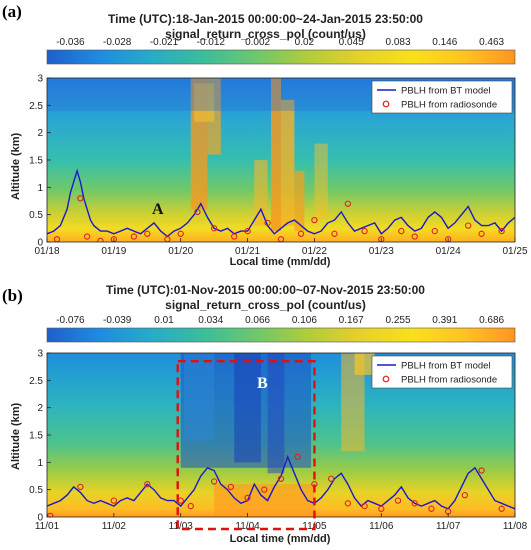 The width and height of the screenshot is (531, 550). What do you see at coordinates (12, 11) in the screenshot?
I see `panel-label-a: (a)` at bounding box center [12, 11].